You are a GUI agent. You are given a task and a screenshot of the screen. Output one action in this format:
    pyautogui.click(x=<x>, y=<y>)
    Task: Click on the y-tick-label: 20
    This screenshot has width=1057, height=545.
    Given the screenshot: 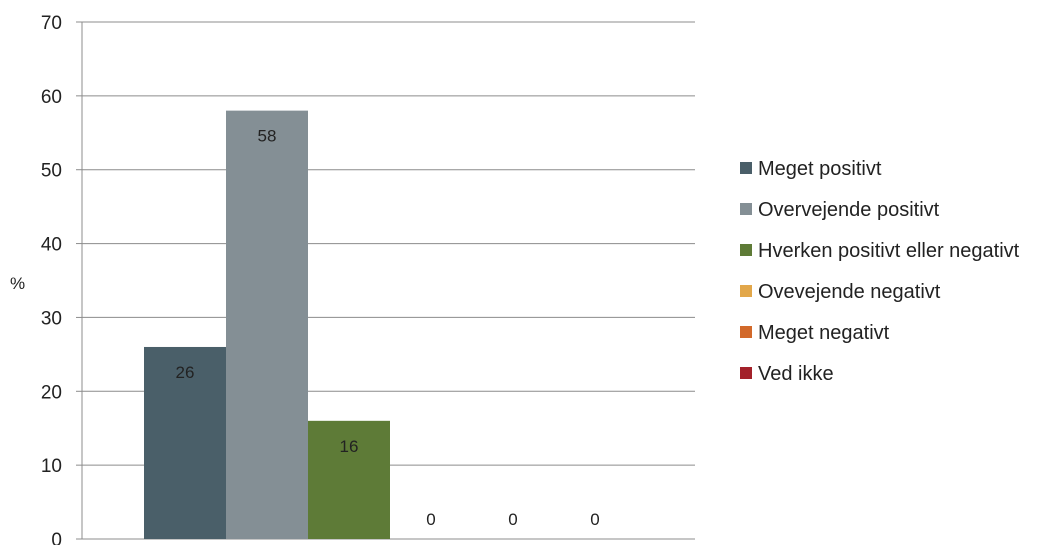 What is the action you would take?
    pyautogui.click(x=51, y=392)
    